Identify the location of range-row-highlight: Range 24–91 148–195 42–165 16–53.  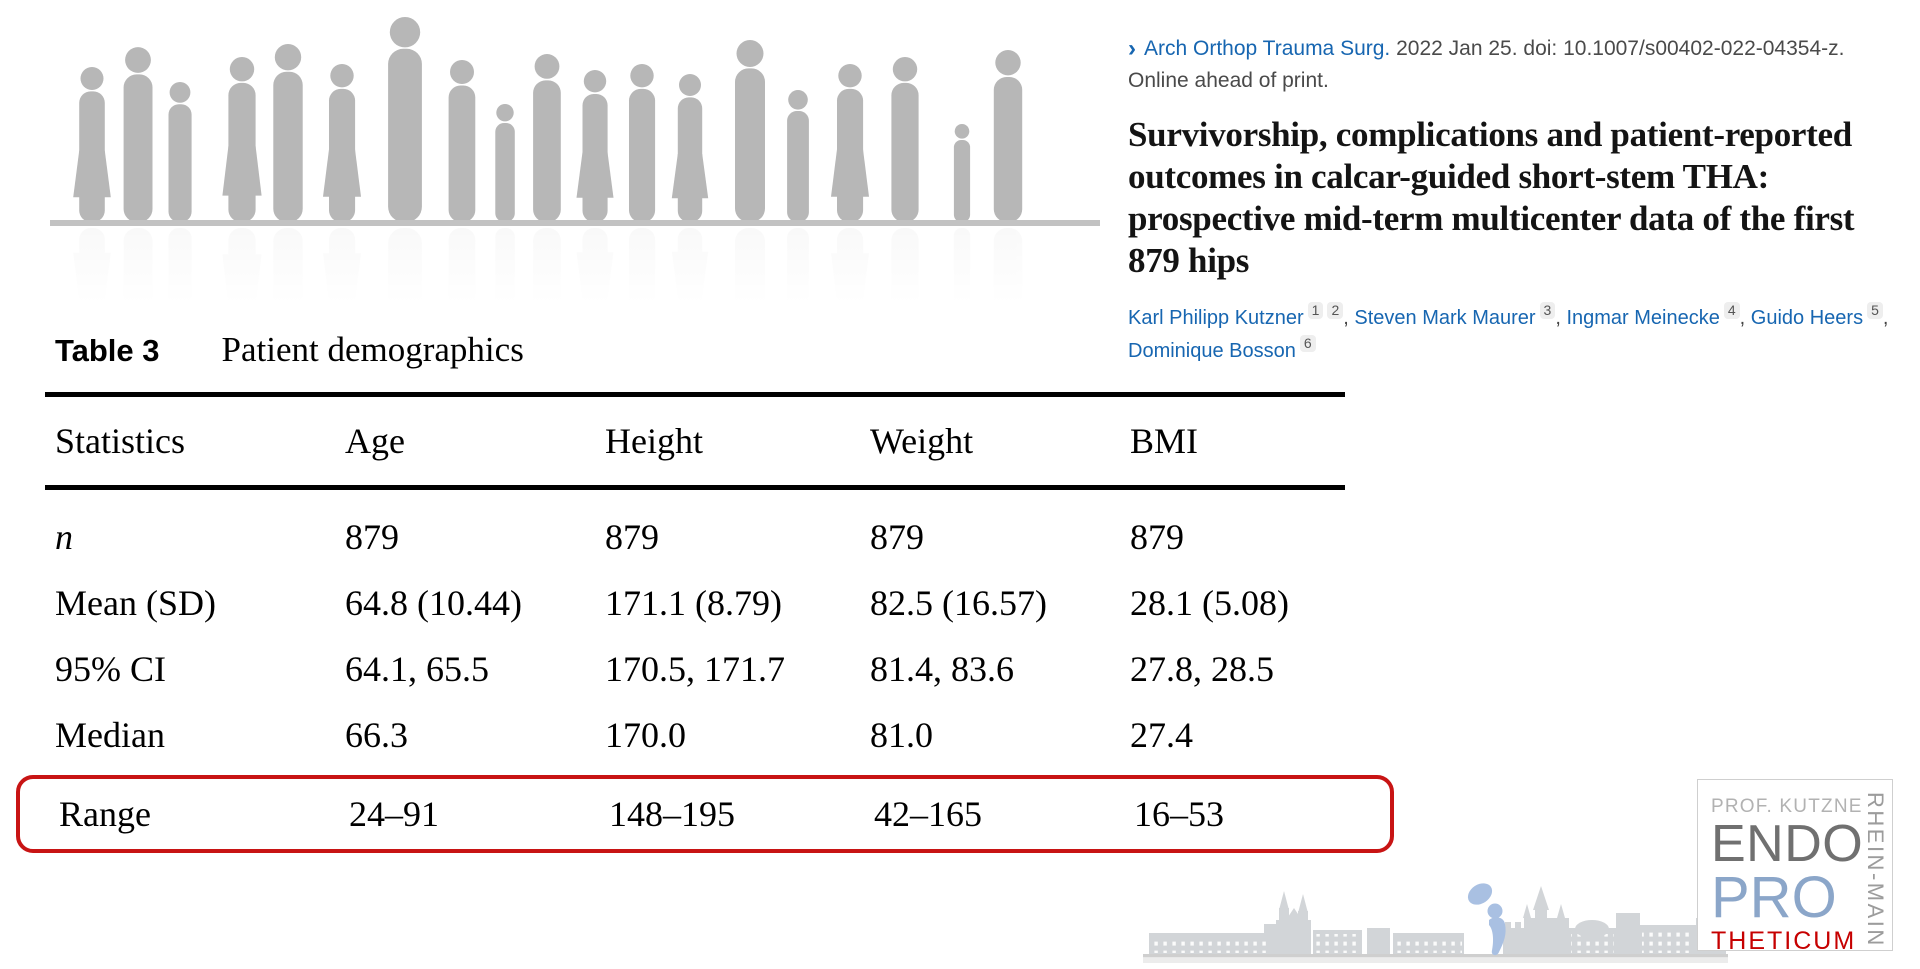
(705, 814).